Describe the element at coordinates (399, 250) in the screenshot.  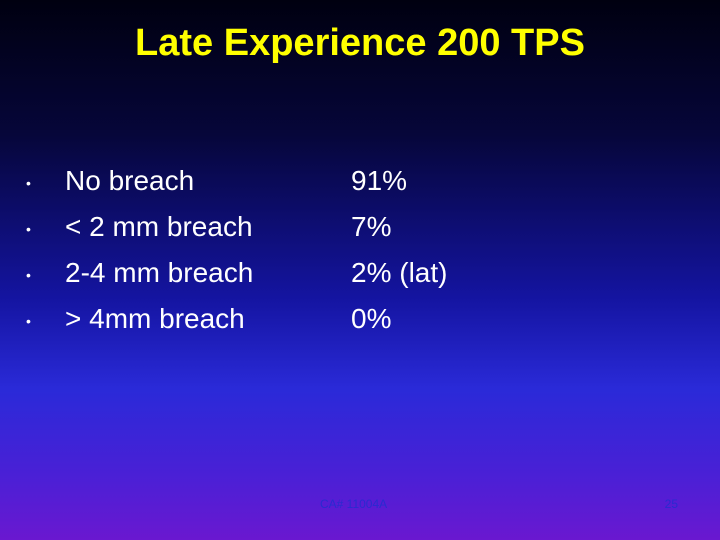
I see `value-list: 91% 7% 2% (lat) 0%` at that location.